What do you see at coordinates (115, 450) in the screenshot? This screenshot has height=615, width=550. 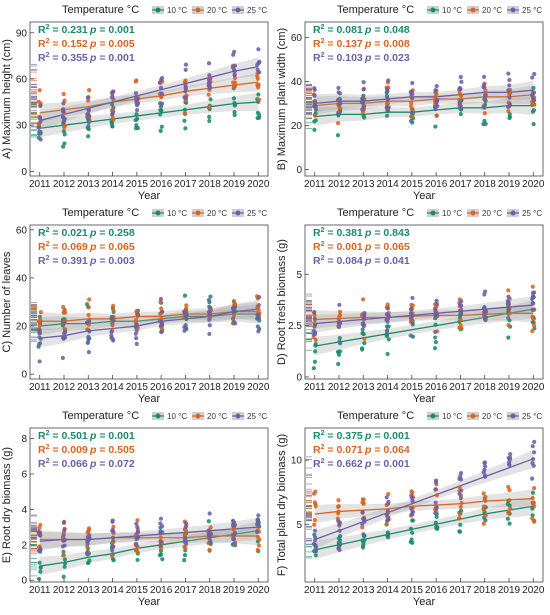 I see `p-value: = 0.505` at bounding box center [115, 450].